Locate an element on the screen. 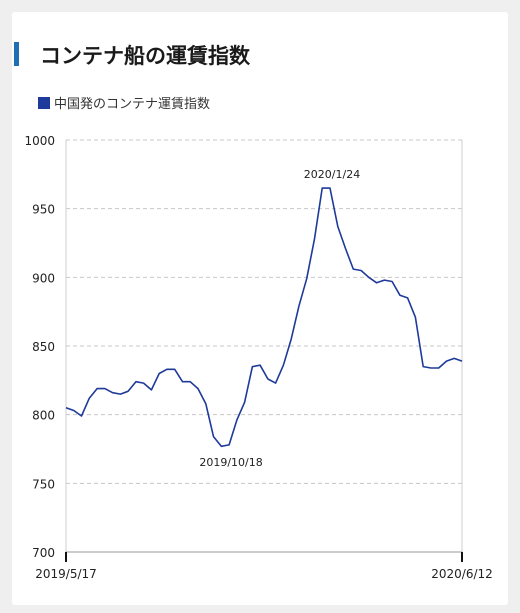  x-start-label: 2019/5/17 is located at coordinates (66, 574).